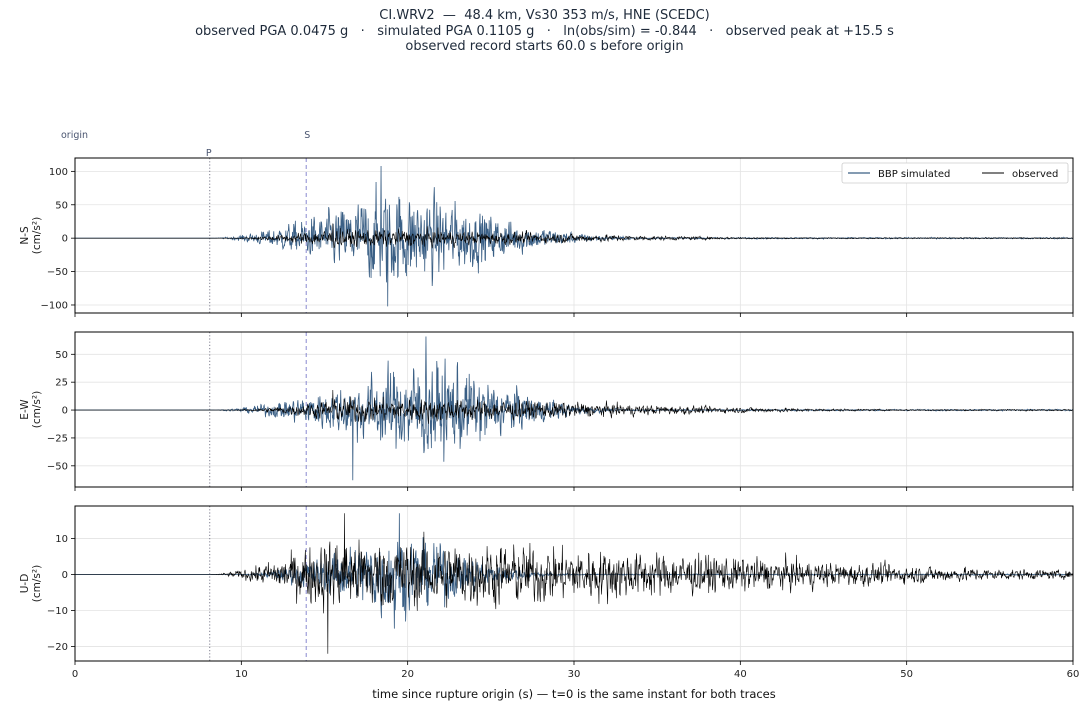 The image size is (1089, 710). I want to click on legend-label-observed: observed, so click(1035, 174).